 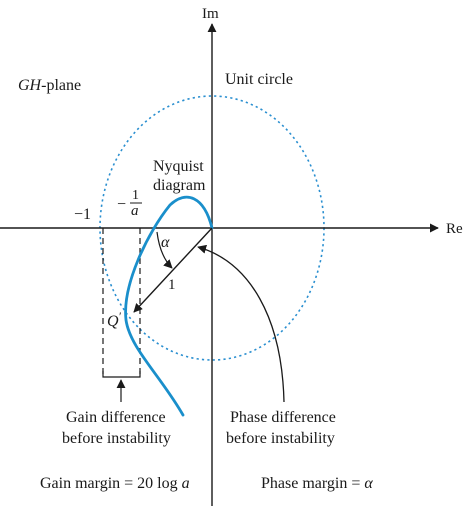 What do you see at coordinates (121, 374) in the screenshot?
I see `gain-difference-bracket` at bounding box center [121, 374].